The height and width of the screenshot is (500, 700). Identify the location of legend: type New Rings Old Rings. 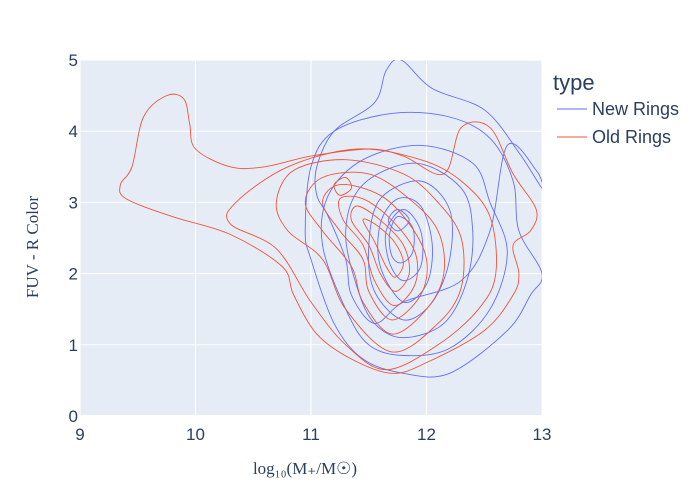
(616, 108).